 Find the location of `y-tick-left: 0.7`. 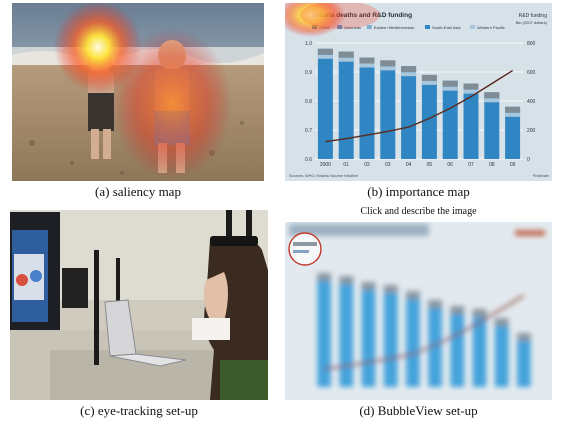

y-tick-left: 0.7 is located at coordinates (308, 131).